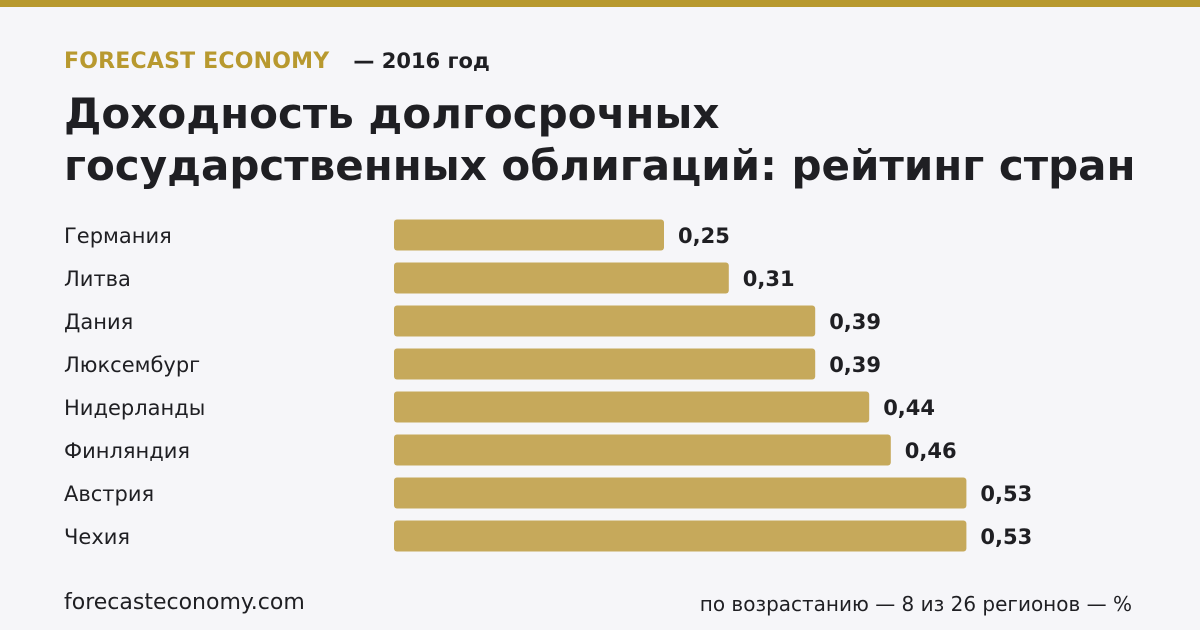  Describe the element at coordinates (197, 61) in the screenshot. I see `brand-name: FORECAST ECONOMY` at that location.